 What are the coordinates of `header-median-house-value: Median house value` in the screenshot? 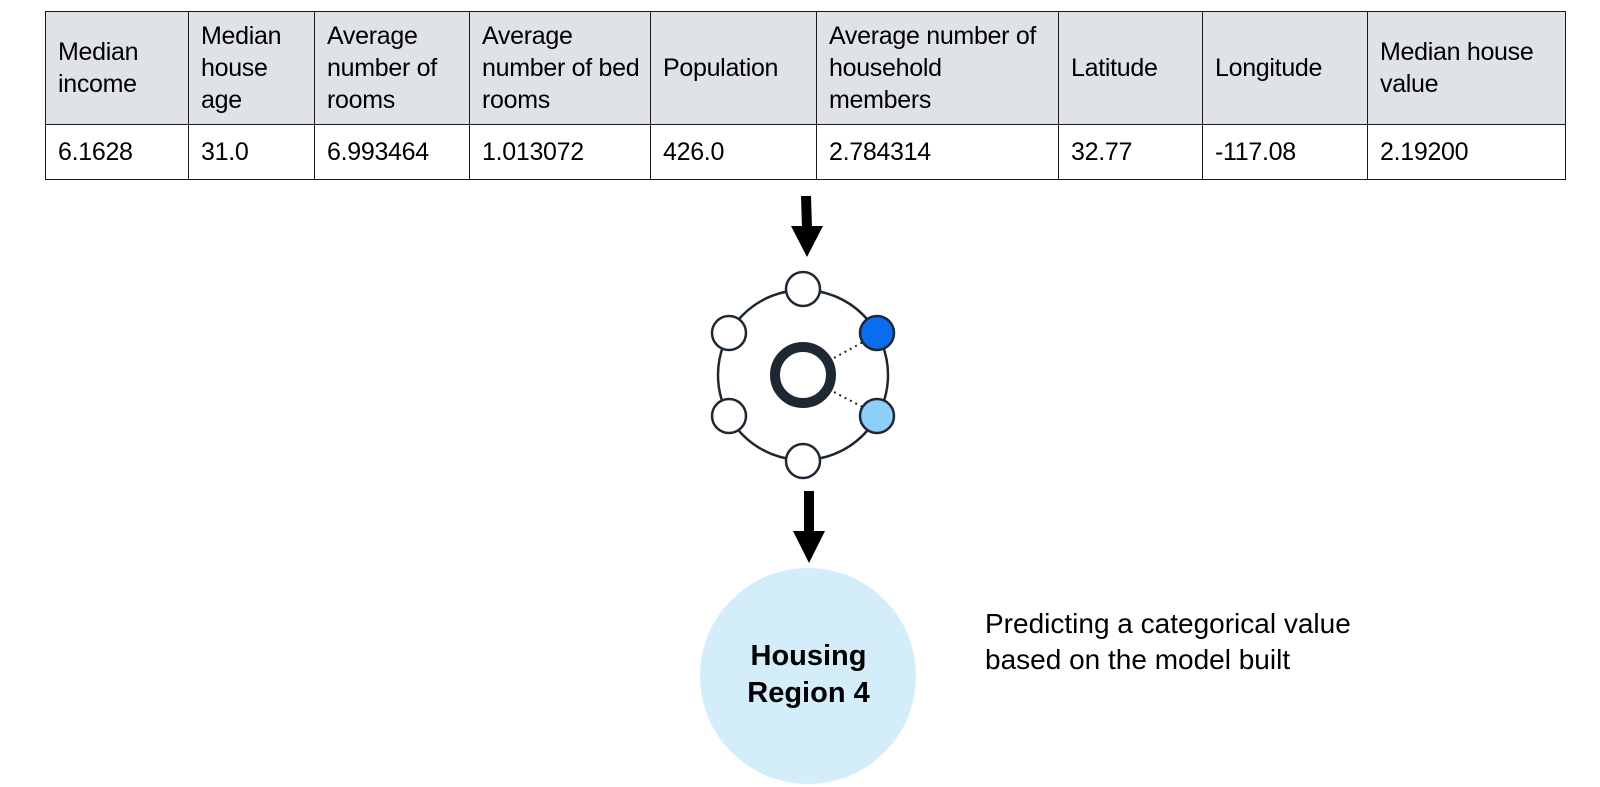 It's located at (1466, 68).